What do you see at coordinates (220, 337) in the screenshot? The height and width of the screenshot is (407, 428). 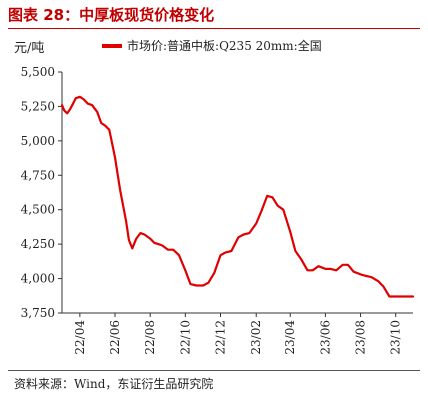 I see `x-tick-label: 22/12` at bounding box center [220, 337].